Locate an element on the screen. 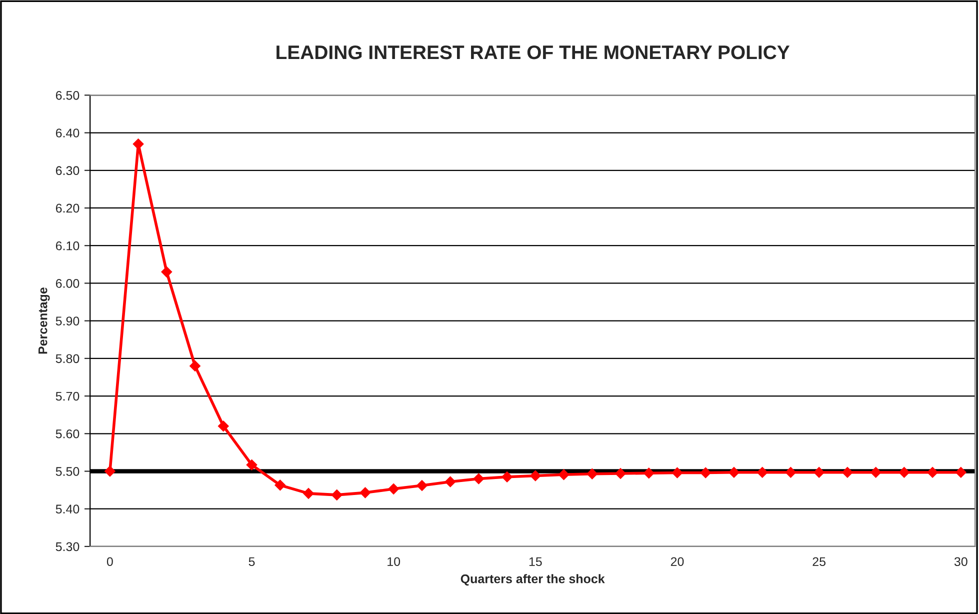 The width and height of the screenshot is (979, 614). y-tick-label: 6.30 is located at coordinates (68, 171).